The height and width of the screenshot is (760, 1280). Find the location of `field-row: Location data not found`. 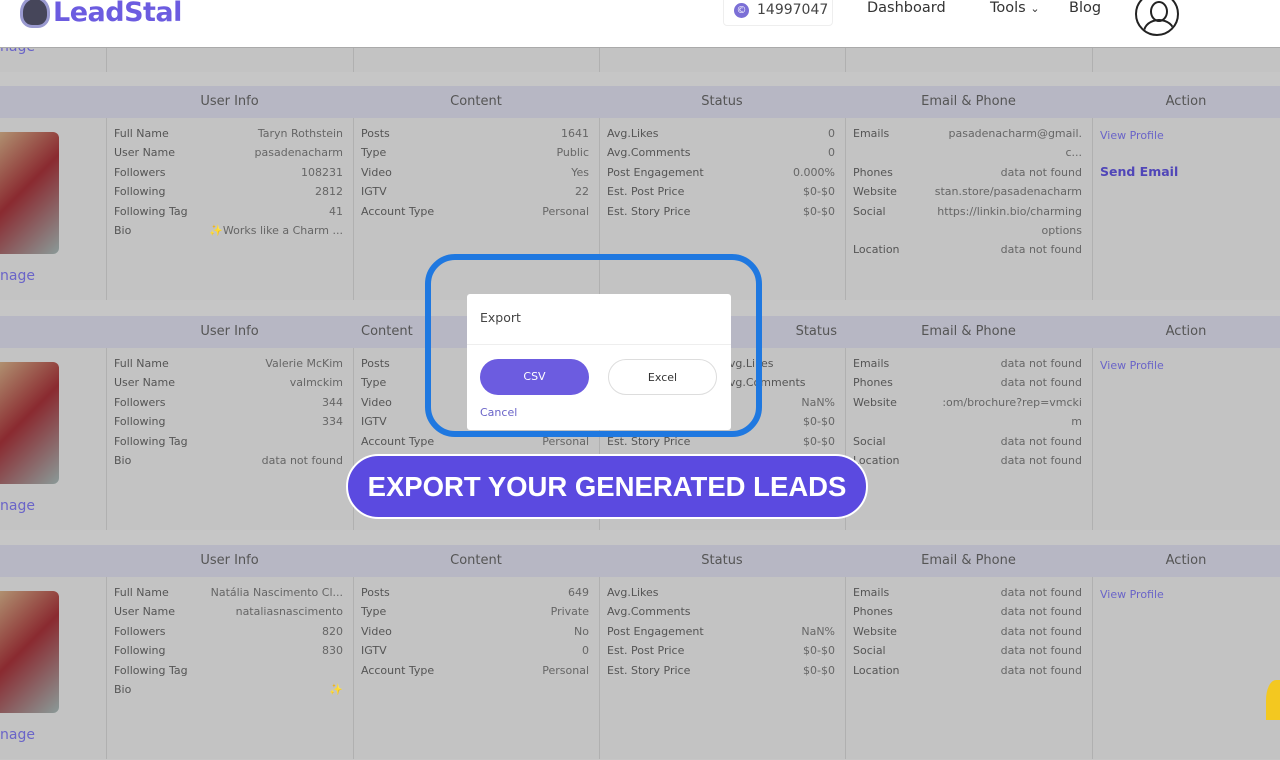

field-row: Location data not found is located at coordinates (967, 460).